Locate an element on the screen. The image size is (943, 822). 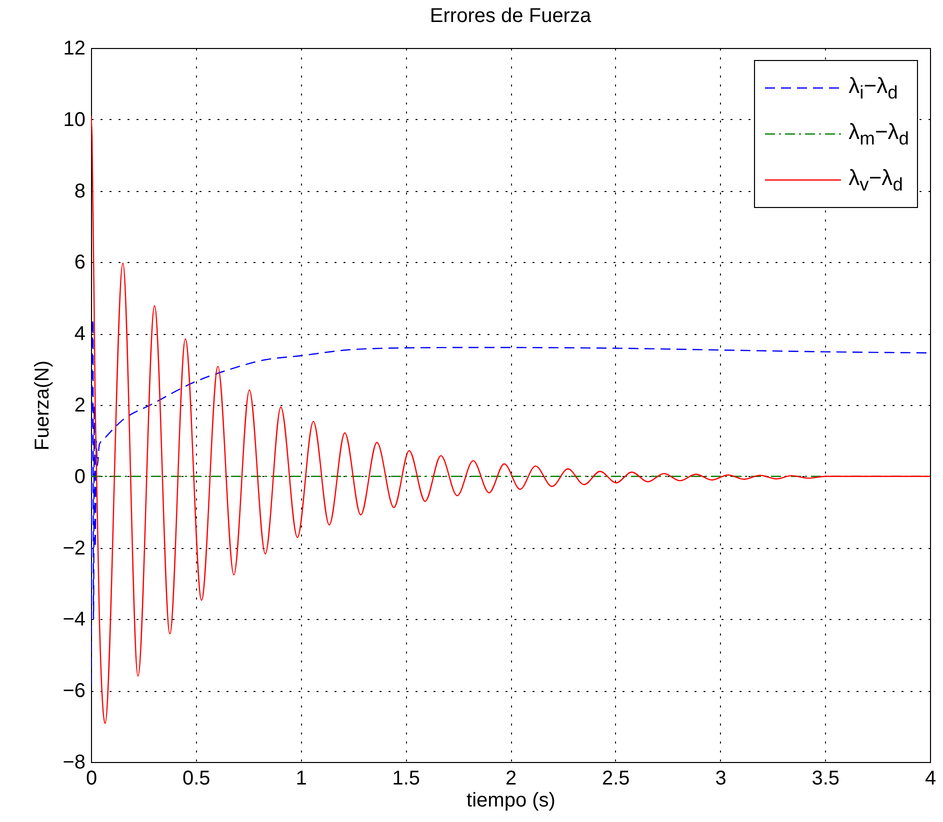
x-axis-title: tiempo (s) is located at coordinates (511, 801).